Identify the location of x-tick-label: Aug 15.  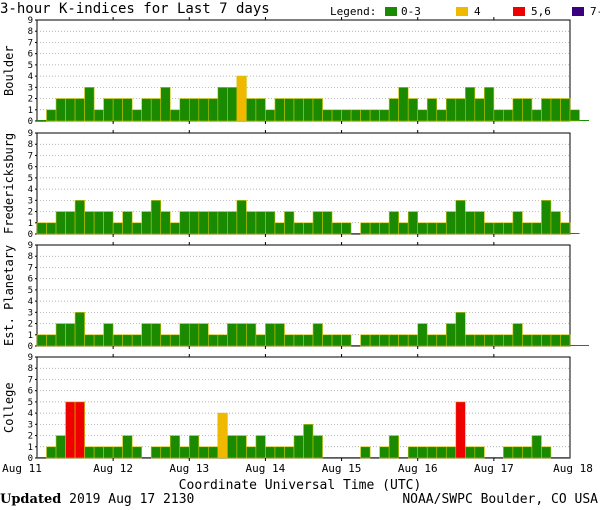
(341, 468).